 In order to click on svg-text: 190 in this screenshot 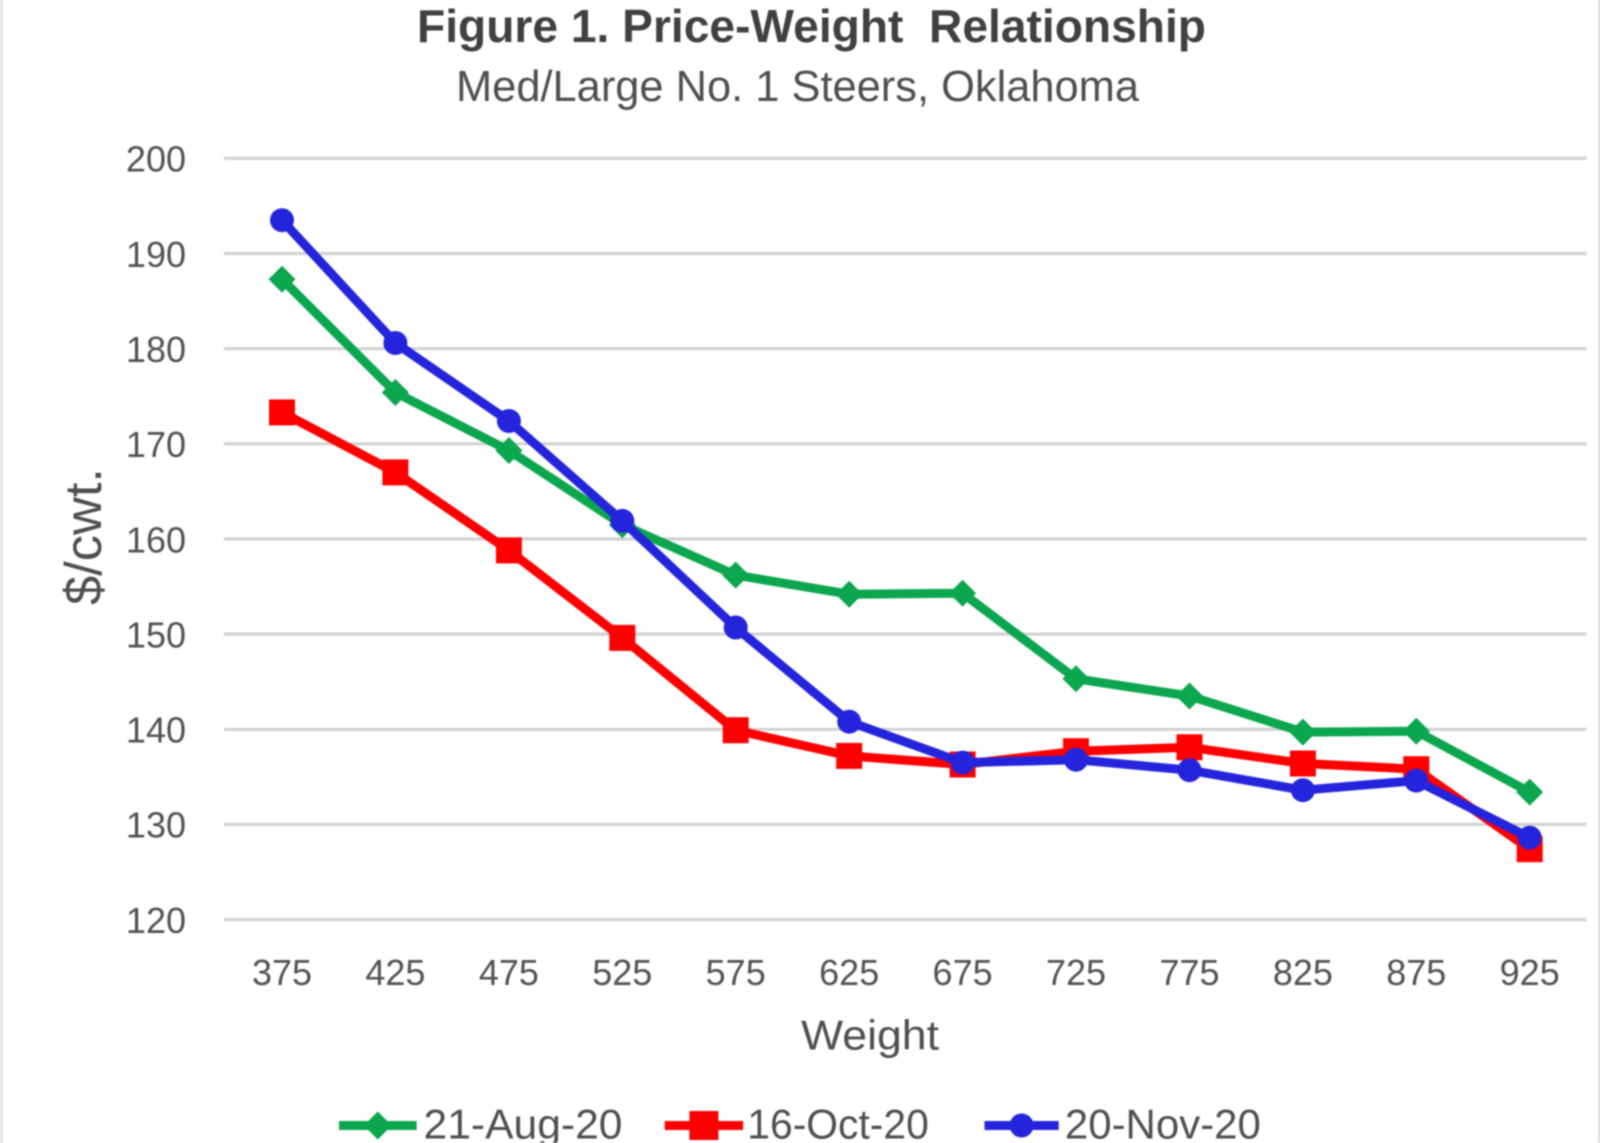, I will do `click(156, 254)`.